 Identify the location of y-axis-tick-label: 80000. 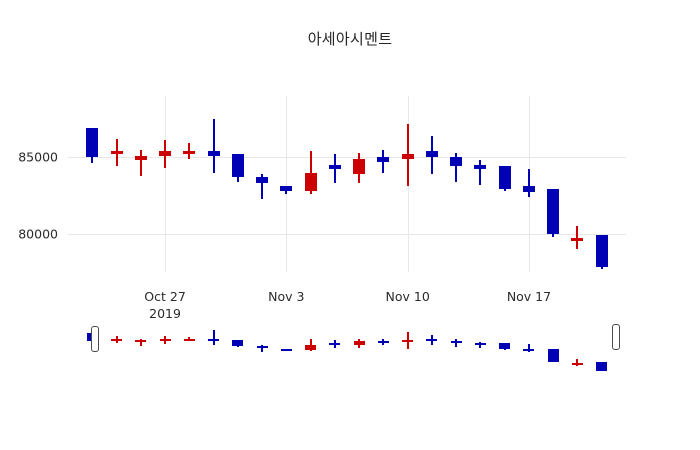
(38, 234).